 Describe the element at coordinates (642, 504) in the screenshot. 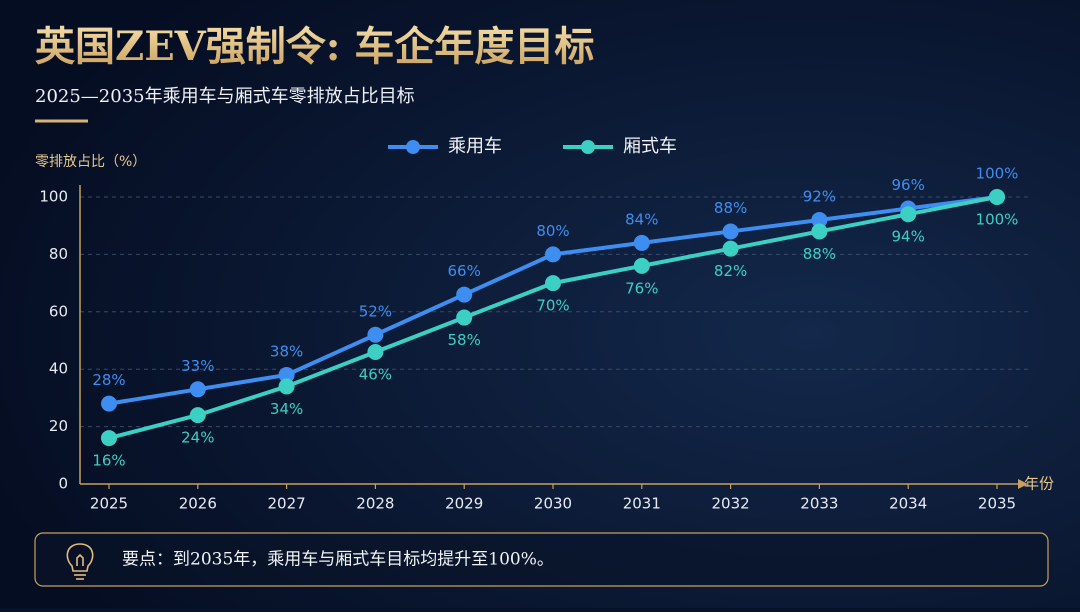

I see `x-tick-label: 2031` at that location.